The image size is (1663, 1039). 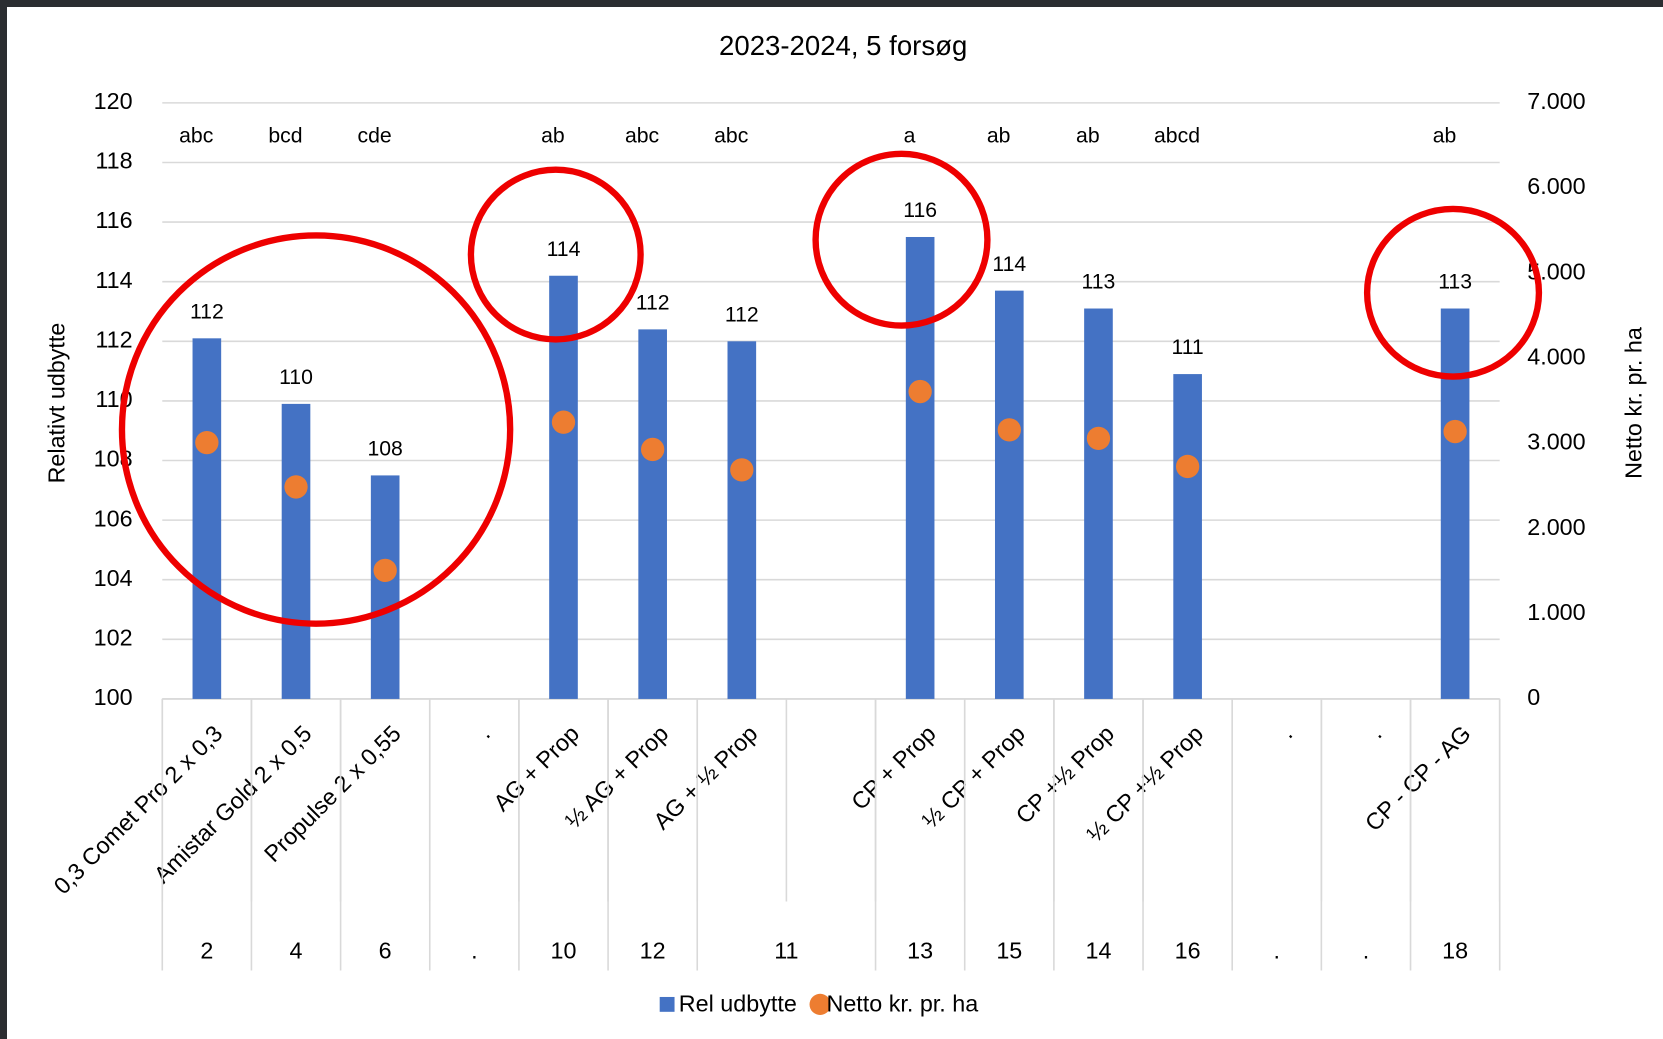 What do you see at coordinates (113, 637) in the screenshot?
I see `y-tick-label: 102` at bounding box center [113, 637].